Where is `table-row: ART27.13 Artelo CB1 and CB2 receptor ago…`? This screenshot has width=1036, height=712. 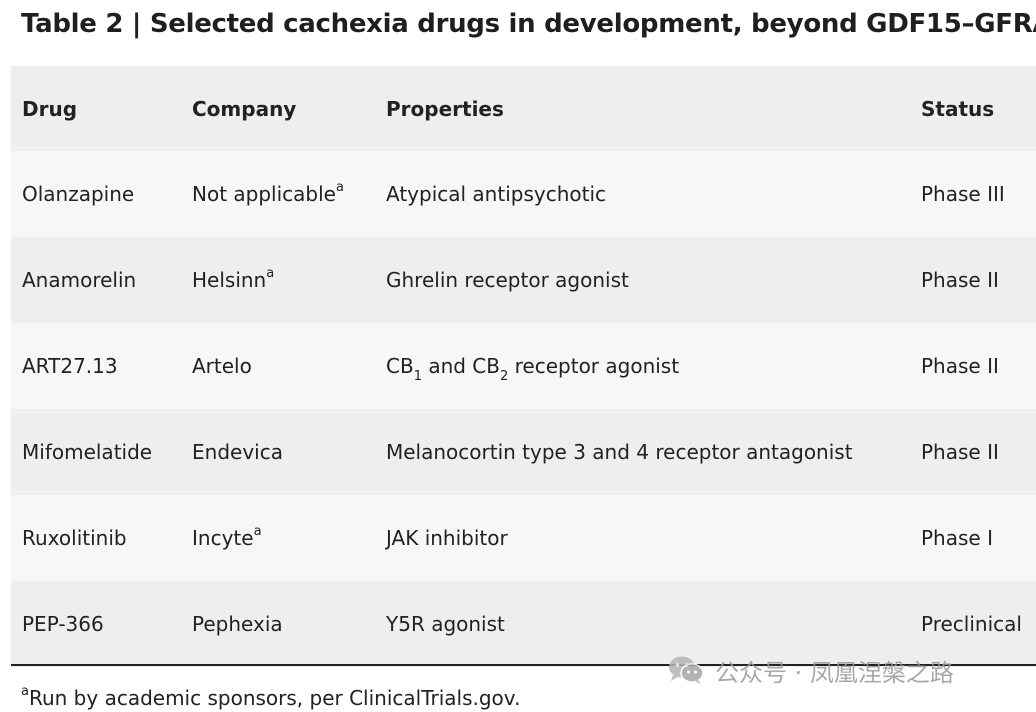 table-row: ART27.13 Artelo CB1 and CB2 receptor ago… is located at coordinates (523, 366).